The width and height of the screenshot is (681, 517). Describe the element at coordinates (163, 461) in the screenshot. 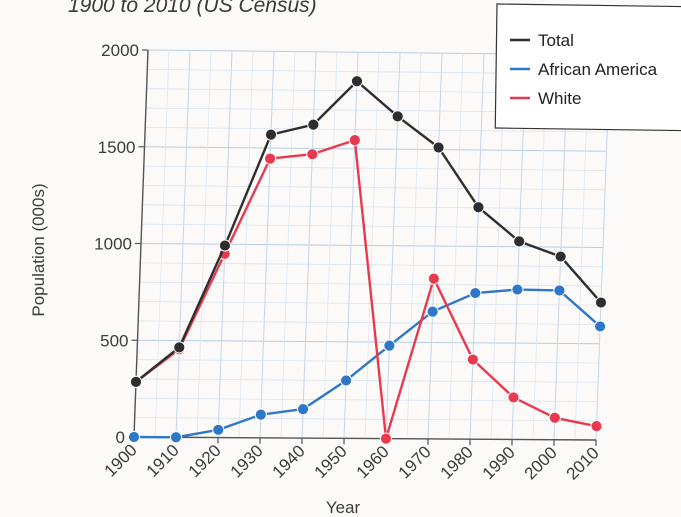

I see `x-tick-label: 1910` at that location.